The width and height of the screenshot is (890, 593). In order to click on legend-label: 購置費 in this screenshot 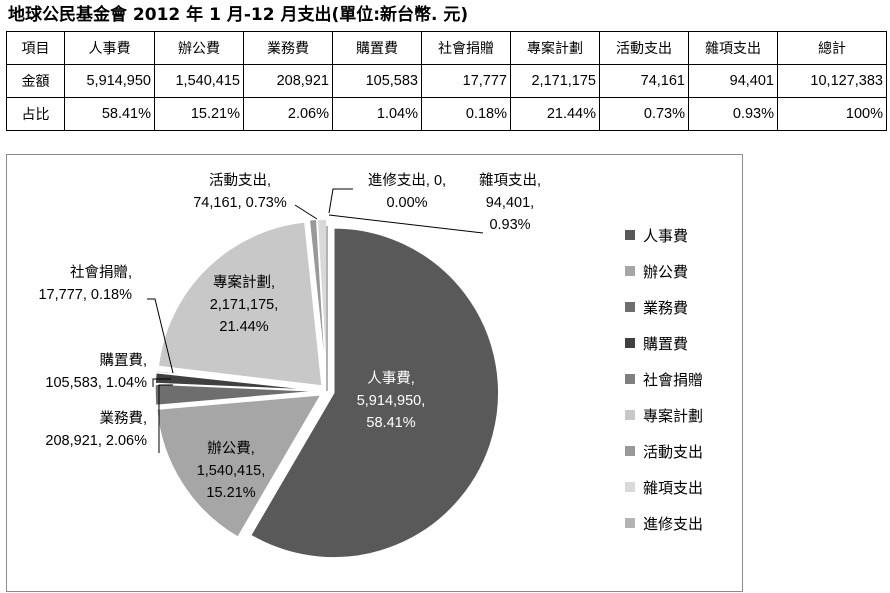, I will do `click(666, 343)`.